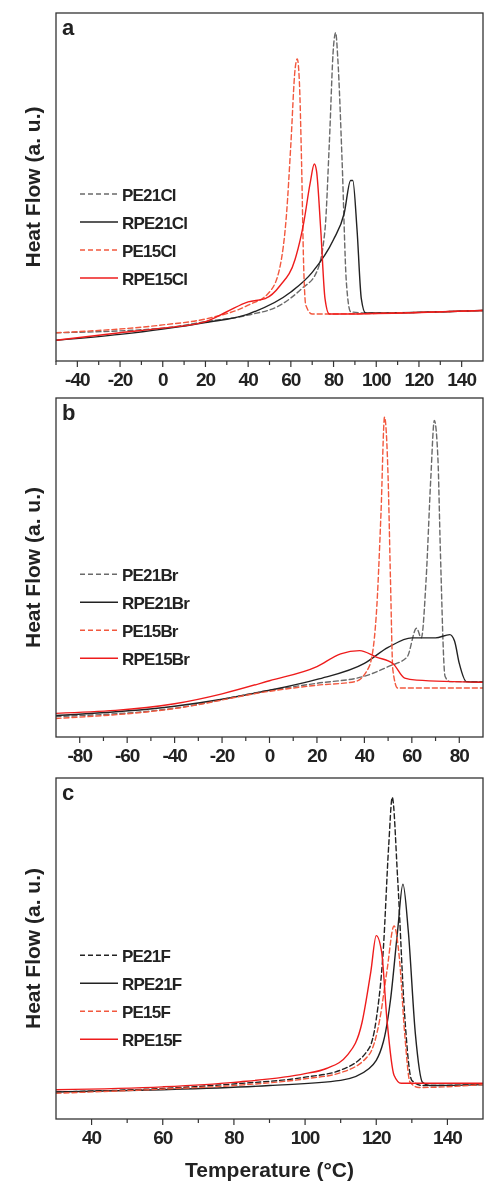 Image resolution: width=484 pixels, height=1188 pixels. Describe the element at coordinates (150, 576) in the screenshot. I see `legend-label: PE21Br` at that location.